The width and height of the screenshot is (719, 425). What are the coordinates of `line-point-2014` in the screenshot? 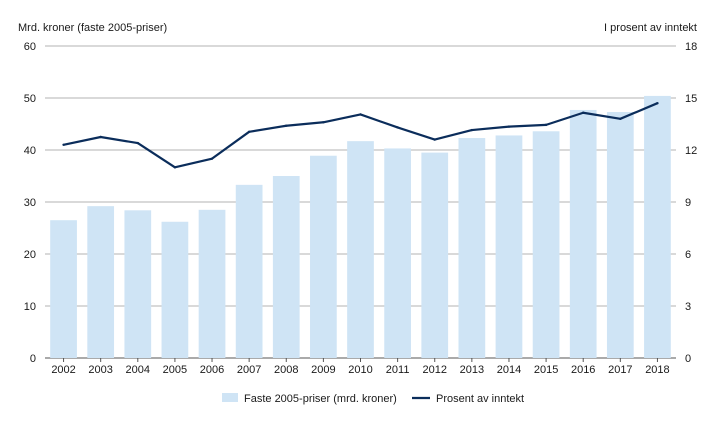 It's located at (509, 126).